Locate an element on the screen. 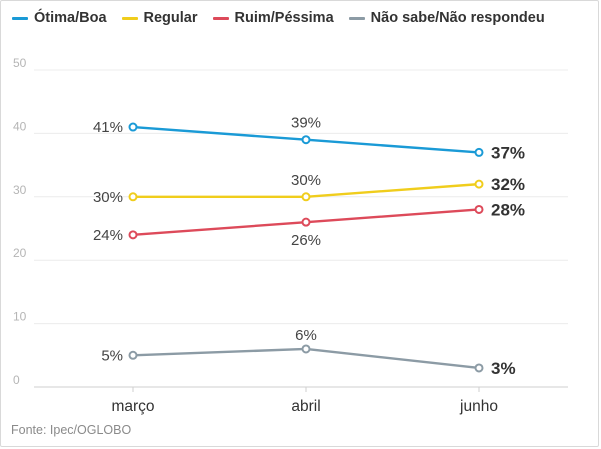  y-tick-label-0: 0 is located at coordinates (16, 380).